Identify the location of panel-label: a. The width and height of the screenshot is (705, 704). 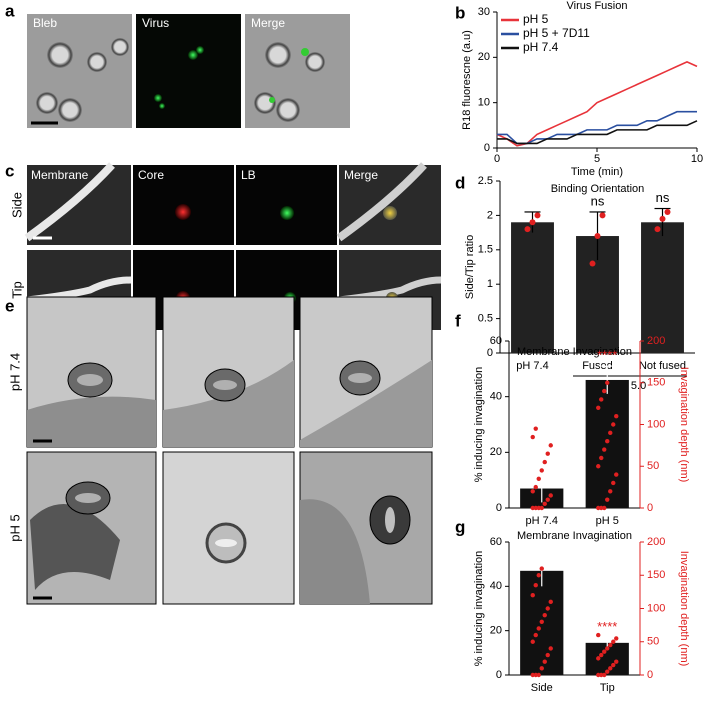
(10, 10).